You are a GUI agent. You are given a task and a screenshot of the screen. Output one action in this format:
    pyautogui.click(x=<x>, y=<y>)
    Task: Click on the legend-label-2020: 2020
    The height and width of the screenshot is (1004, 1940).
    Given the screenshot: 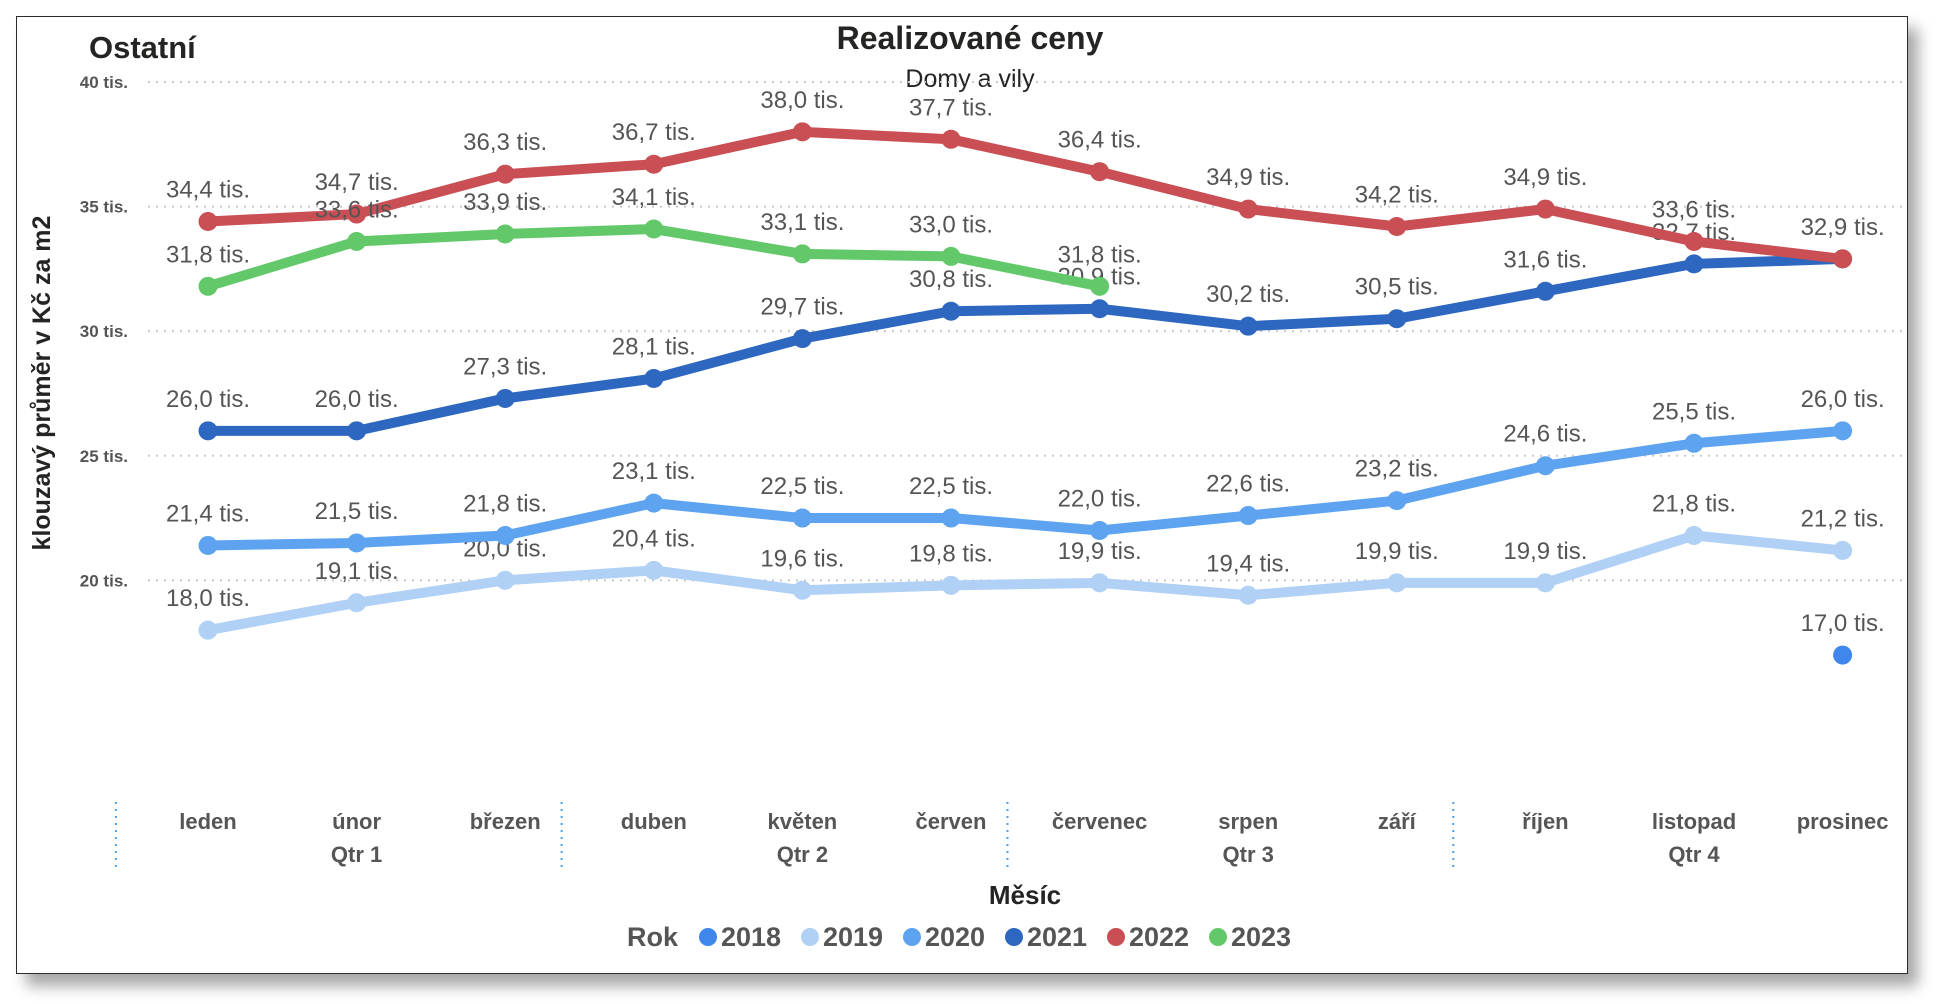 What is the action you would take?
    pyautogui.click(x=955, y=937)
    